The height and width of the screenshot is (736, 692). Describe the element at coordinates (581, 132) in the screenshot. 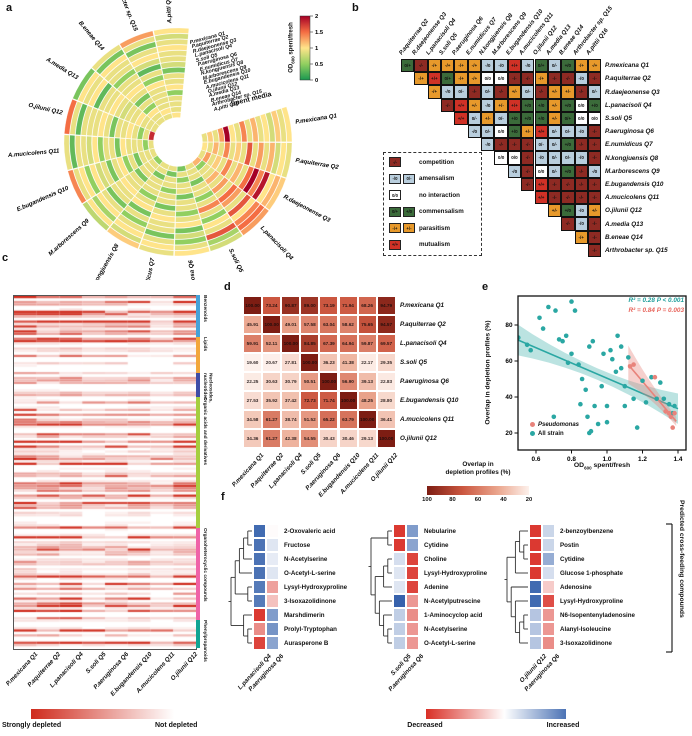

I see `b-cell: -/0` at that location.